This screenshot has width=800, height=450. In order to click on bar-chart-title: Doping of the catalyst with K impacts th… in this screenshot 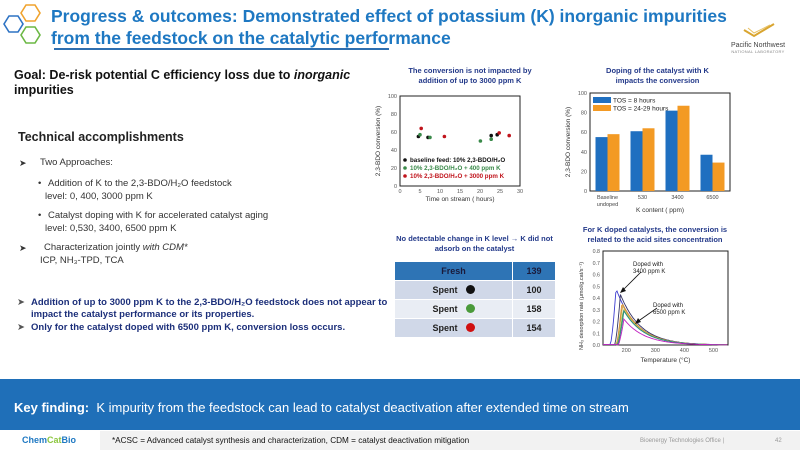, I will do `click(657, 75)`.